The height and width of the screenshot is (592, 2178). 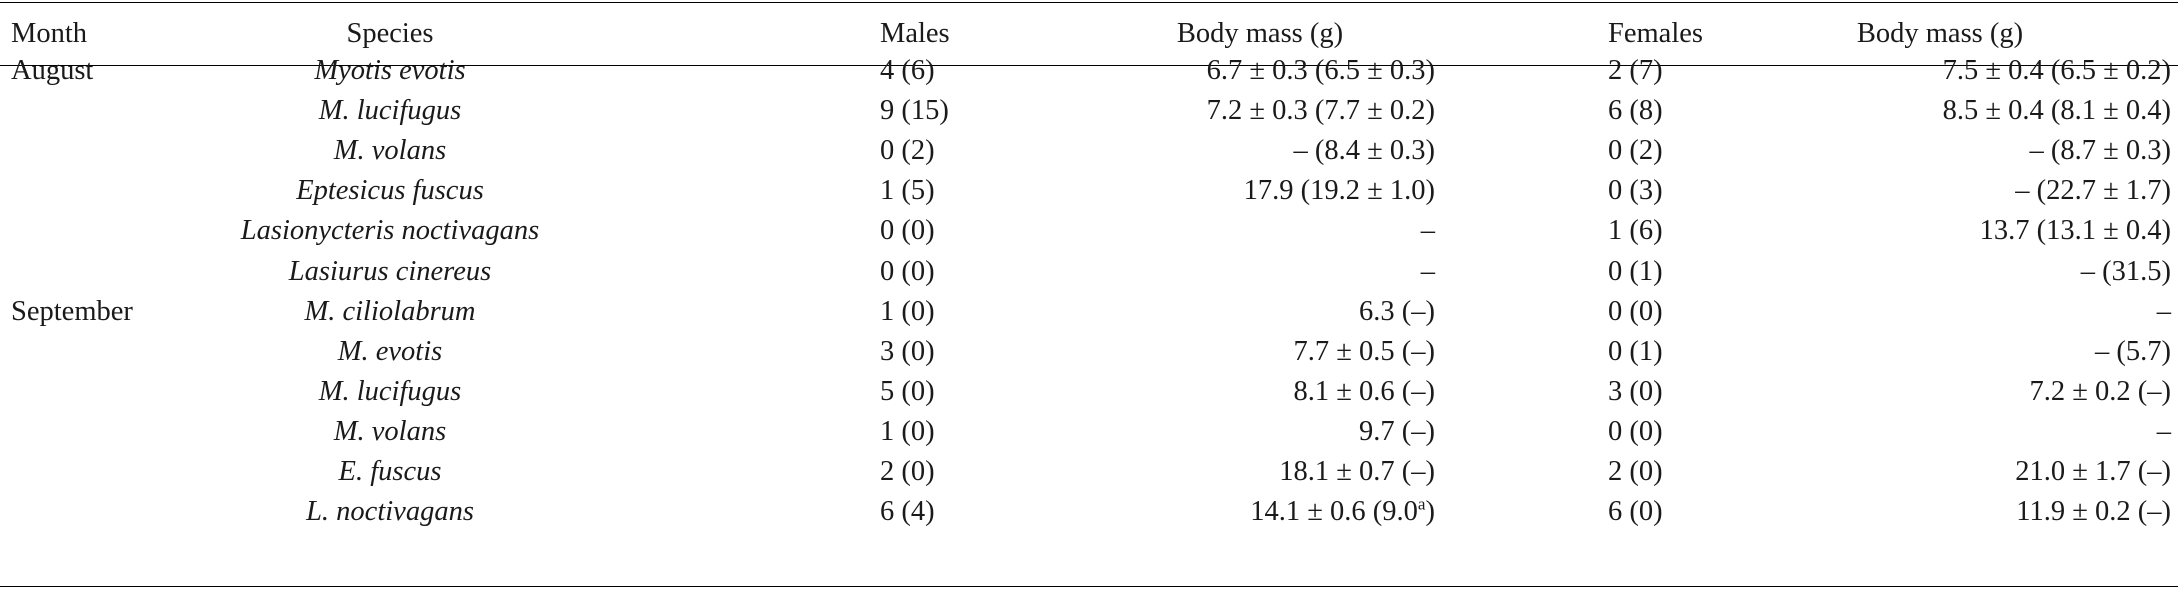 What do you see at coordinates (390, 231) in the screenshot?
I see `cell-species: Lasionycteris noctivagans` at bounding box center [390, 231].